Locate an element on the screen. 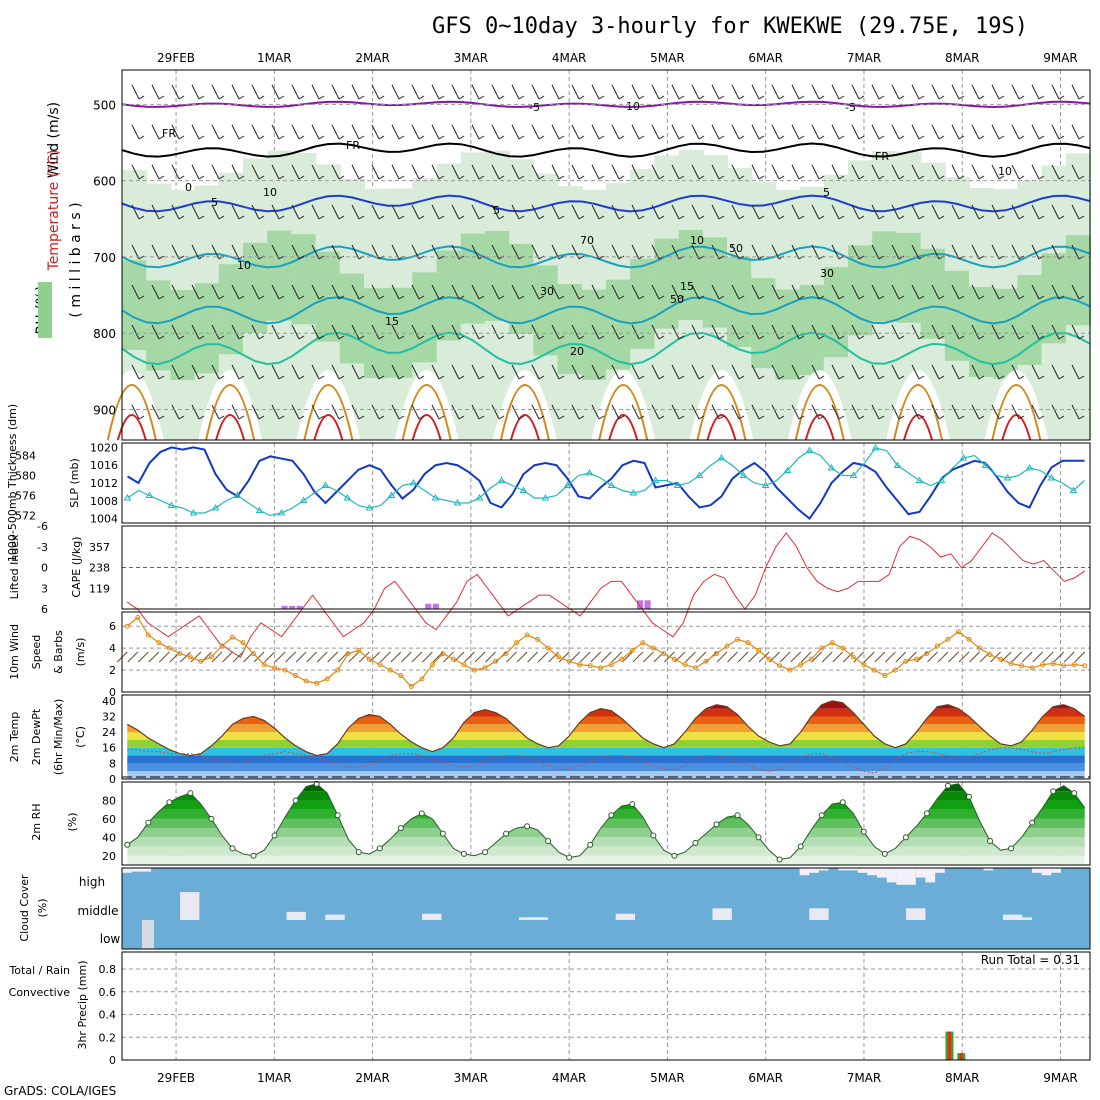 This screenshot has width=1100, height=1100. contour-label: 10 is located at coordinates (270, 192).